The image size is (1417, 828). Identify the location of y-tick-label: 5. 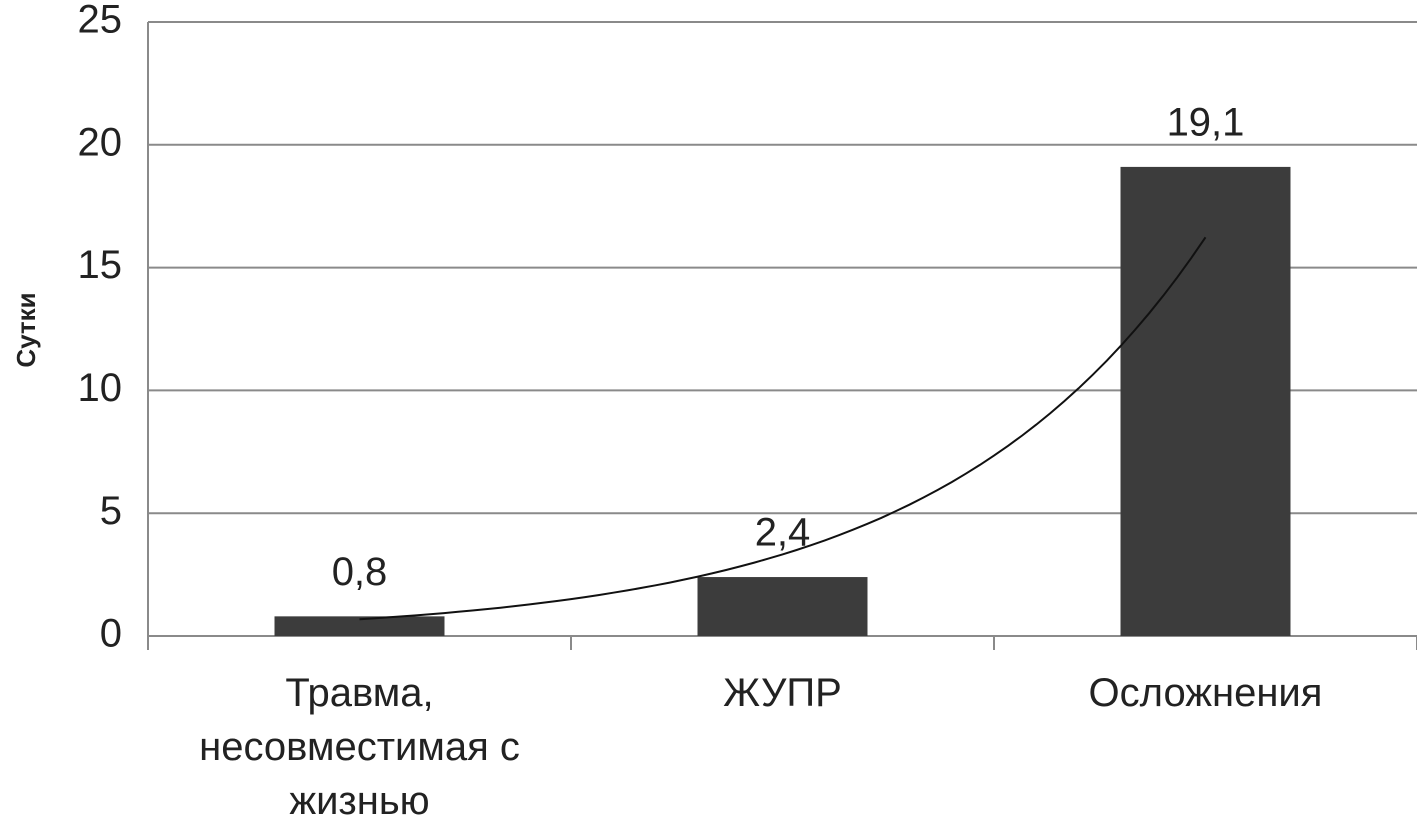
(111, 511).